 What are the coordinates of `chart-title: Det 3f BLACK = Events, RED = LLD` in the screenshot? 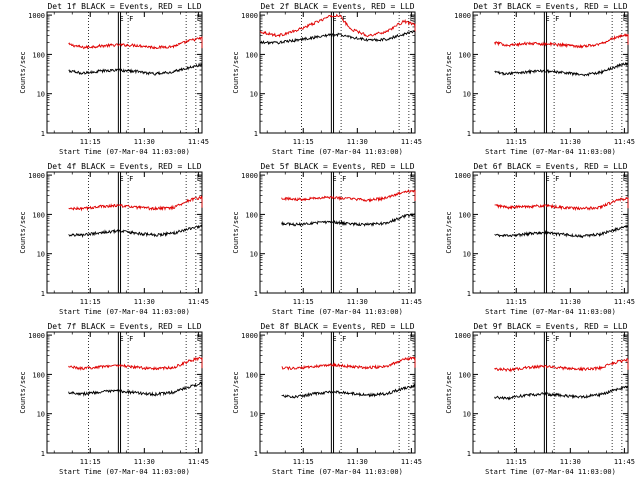 It's located at (550, 6).